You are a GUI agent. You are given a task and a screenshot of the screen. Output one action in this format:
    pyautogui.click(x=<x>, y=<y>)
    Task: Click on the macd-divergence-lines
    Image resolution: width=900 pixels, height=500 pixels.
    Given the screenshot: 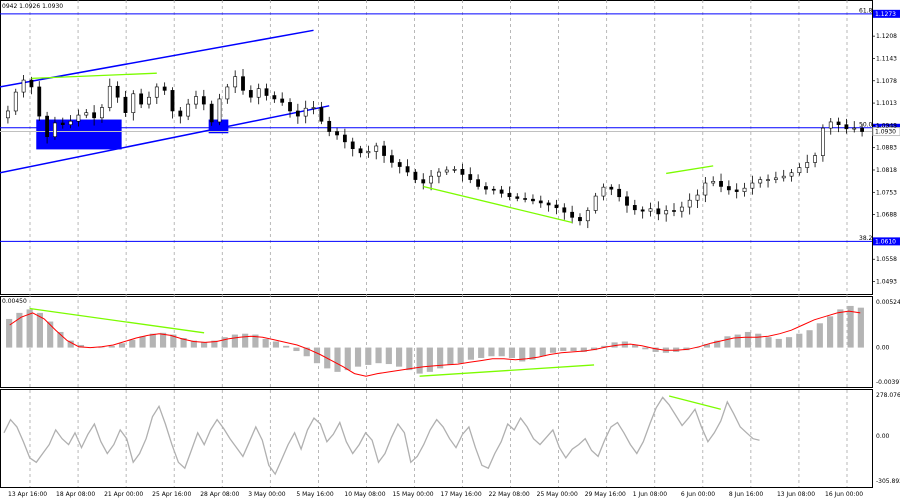 What is the action you would take?
    pyautogui.click(x=312, y=342)
    